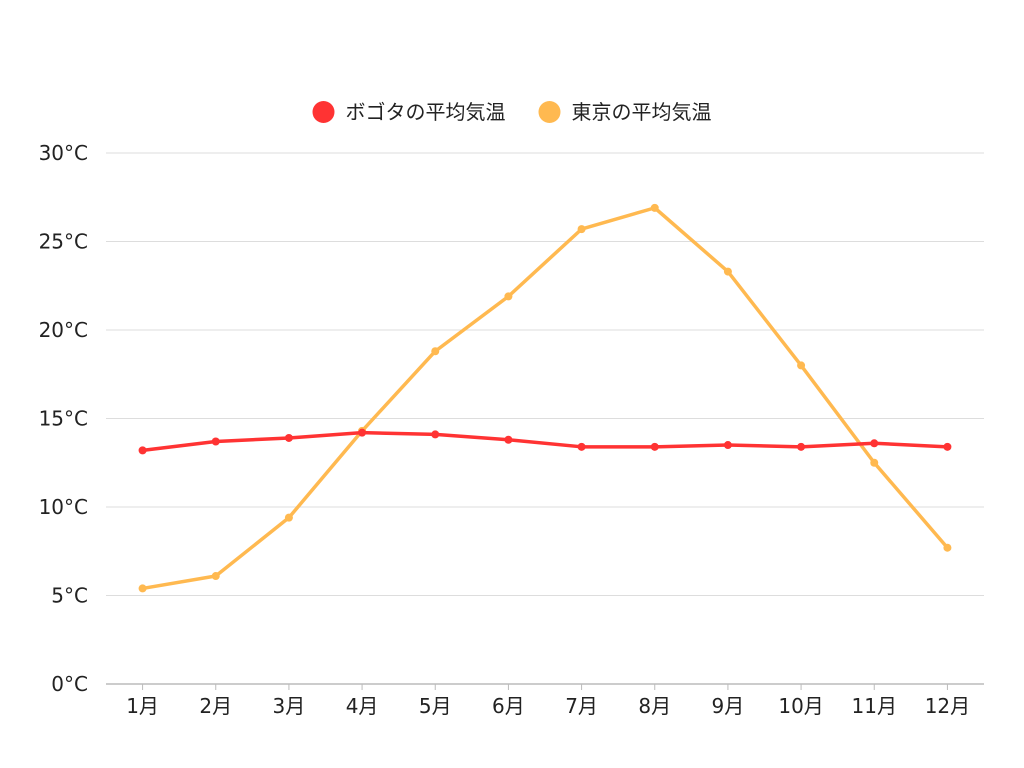 The image size is (1024, 768). I want to click on legend-label: ボゴタの平均気温, so click(426, 112).